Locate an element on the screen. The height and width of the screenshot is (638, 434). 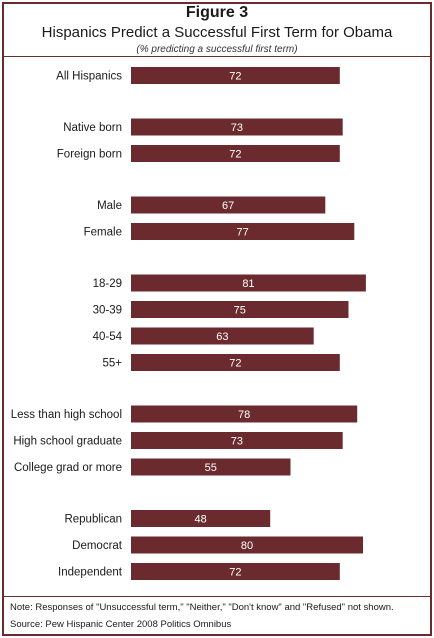
bar-male is located at coordinates (228, 205).